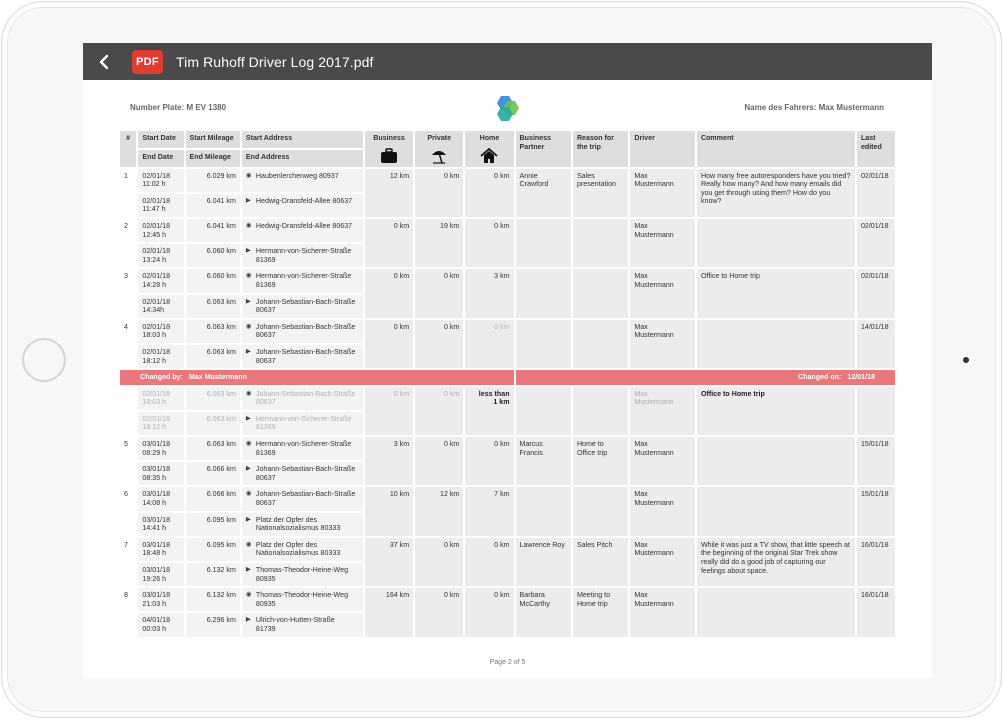  I want to click on col-num: #, so click(128, 149).